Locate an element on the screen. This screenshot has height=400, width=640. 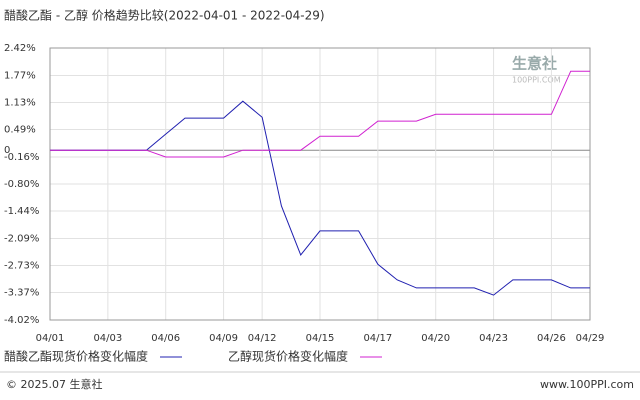
y-tick-label: -0.16% is located at coordinates (21, 157).